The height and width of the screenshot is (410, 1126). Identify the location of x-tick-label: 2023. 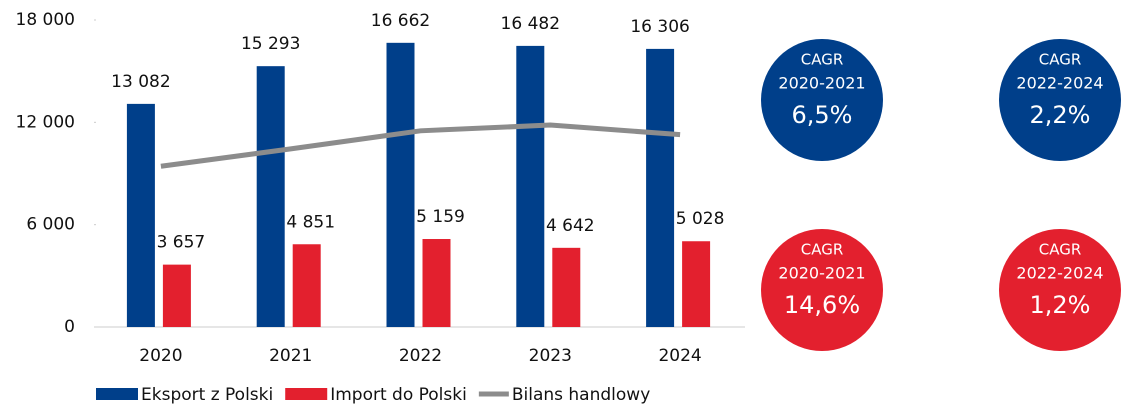
(550, 356).